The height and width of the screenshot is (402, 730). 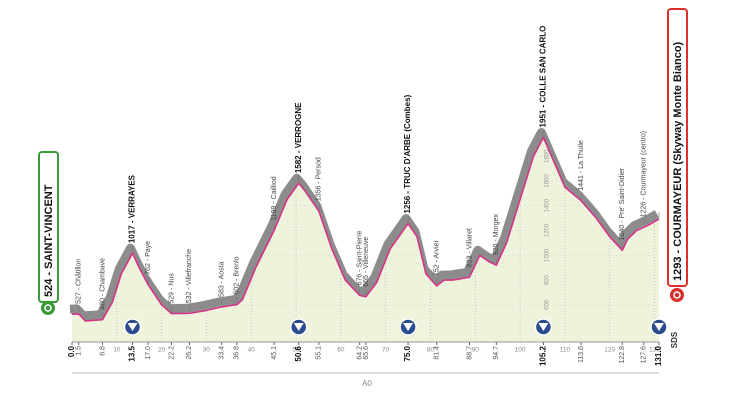 I want to click on km-label: 64.2, so click(x=360, y=353).